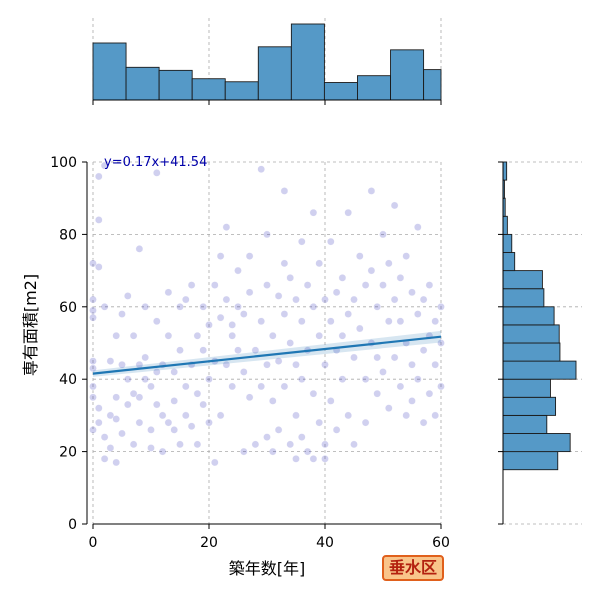 This screenshot has height=604, width=600. I want to click on y-tick-label: 80, so click(68, 235).